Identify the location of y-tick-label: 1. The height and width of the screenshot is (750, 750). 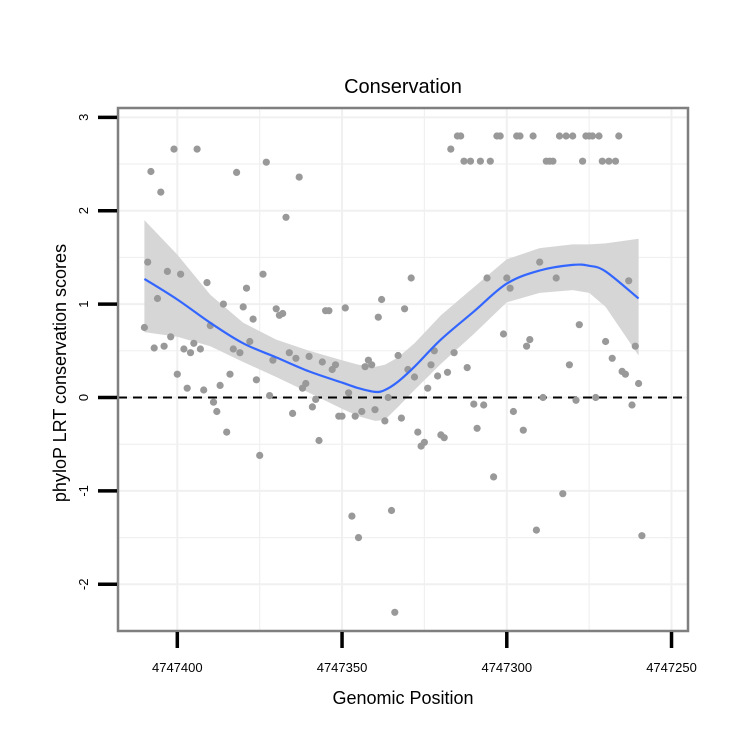
(83, 303).